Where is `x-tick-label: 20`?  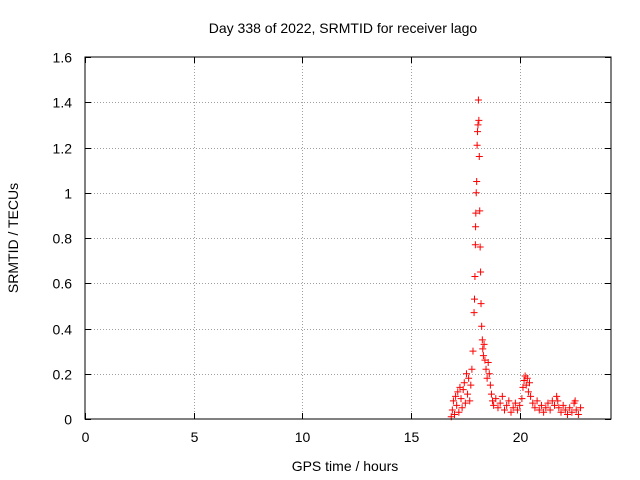
x-tick-label: 20 is located at coordinates (521, 437).